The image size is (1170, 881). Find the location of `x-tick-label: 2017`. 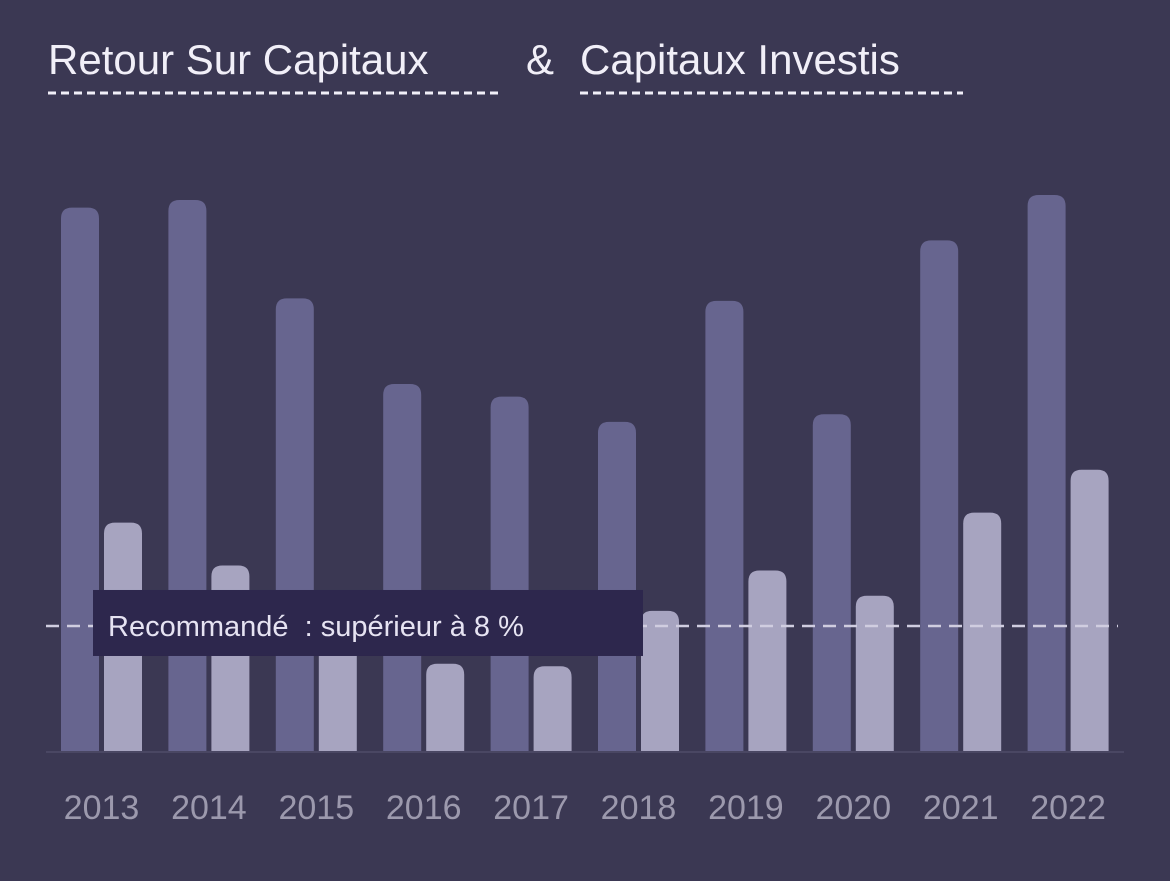

x-tick-label: 2017 is located at coordinates (531, 808).